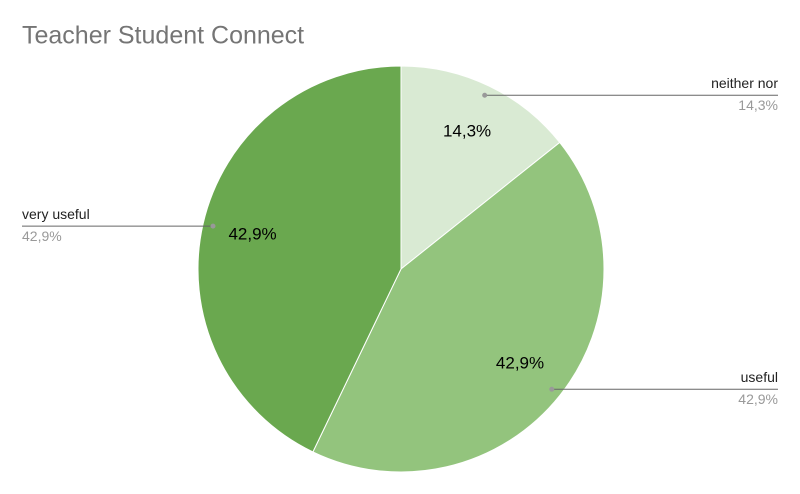  Describe the element at coordinates (56, 214) in the screenshot. I see `legend-label: very useful` at that location.